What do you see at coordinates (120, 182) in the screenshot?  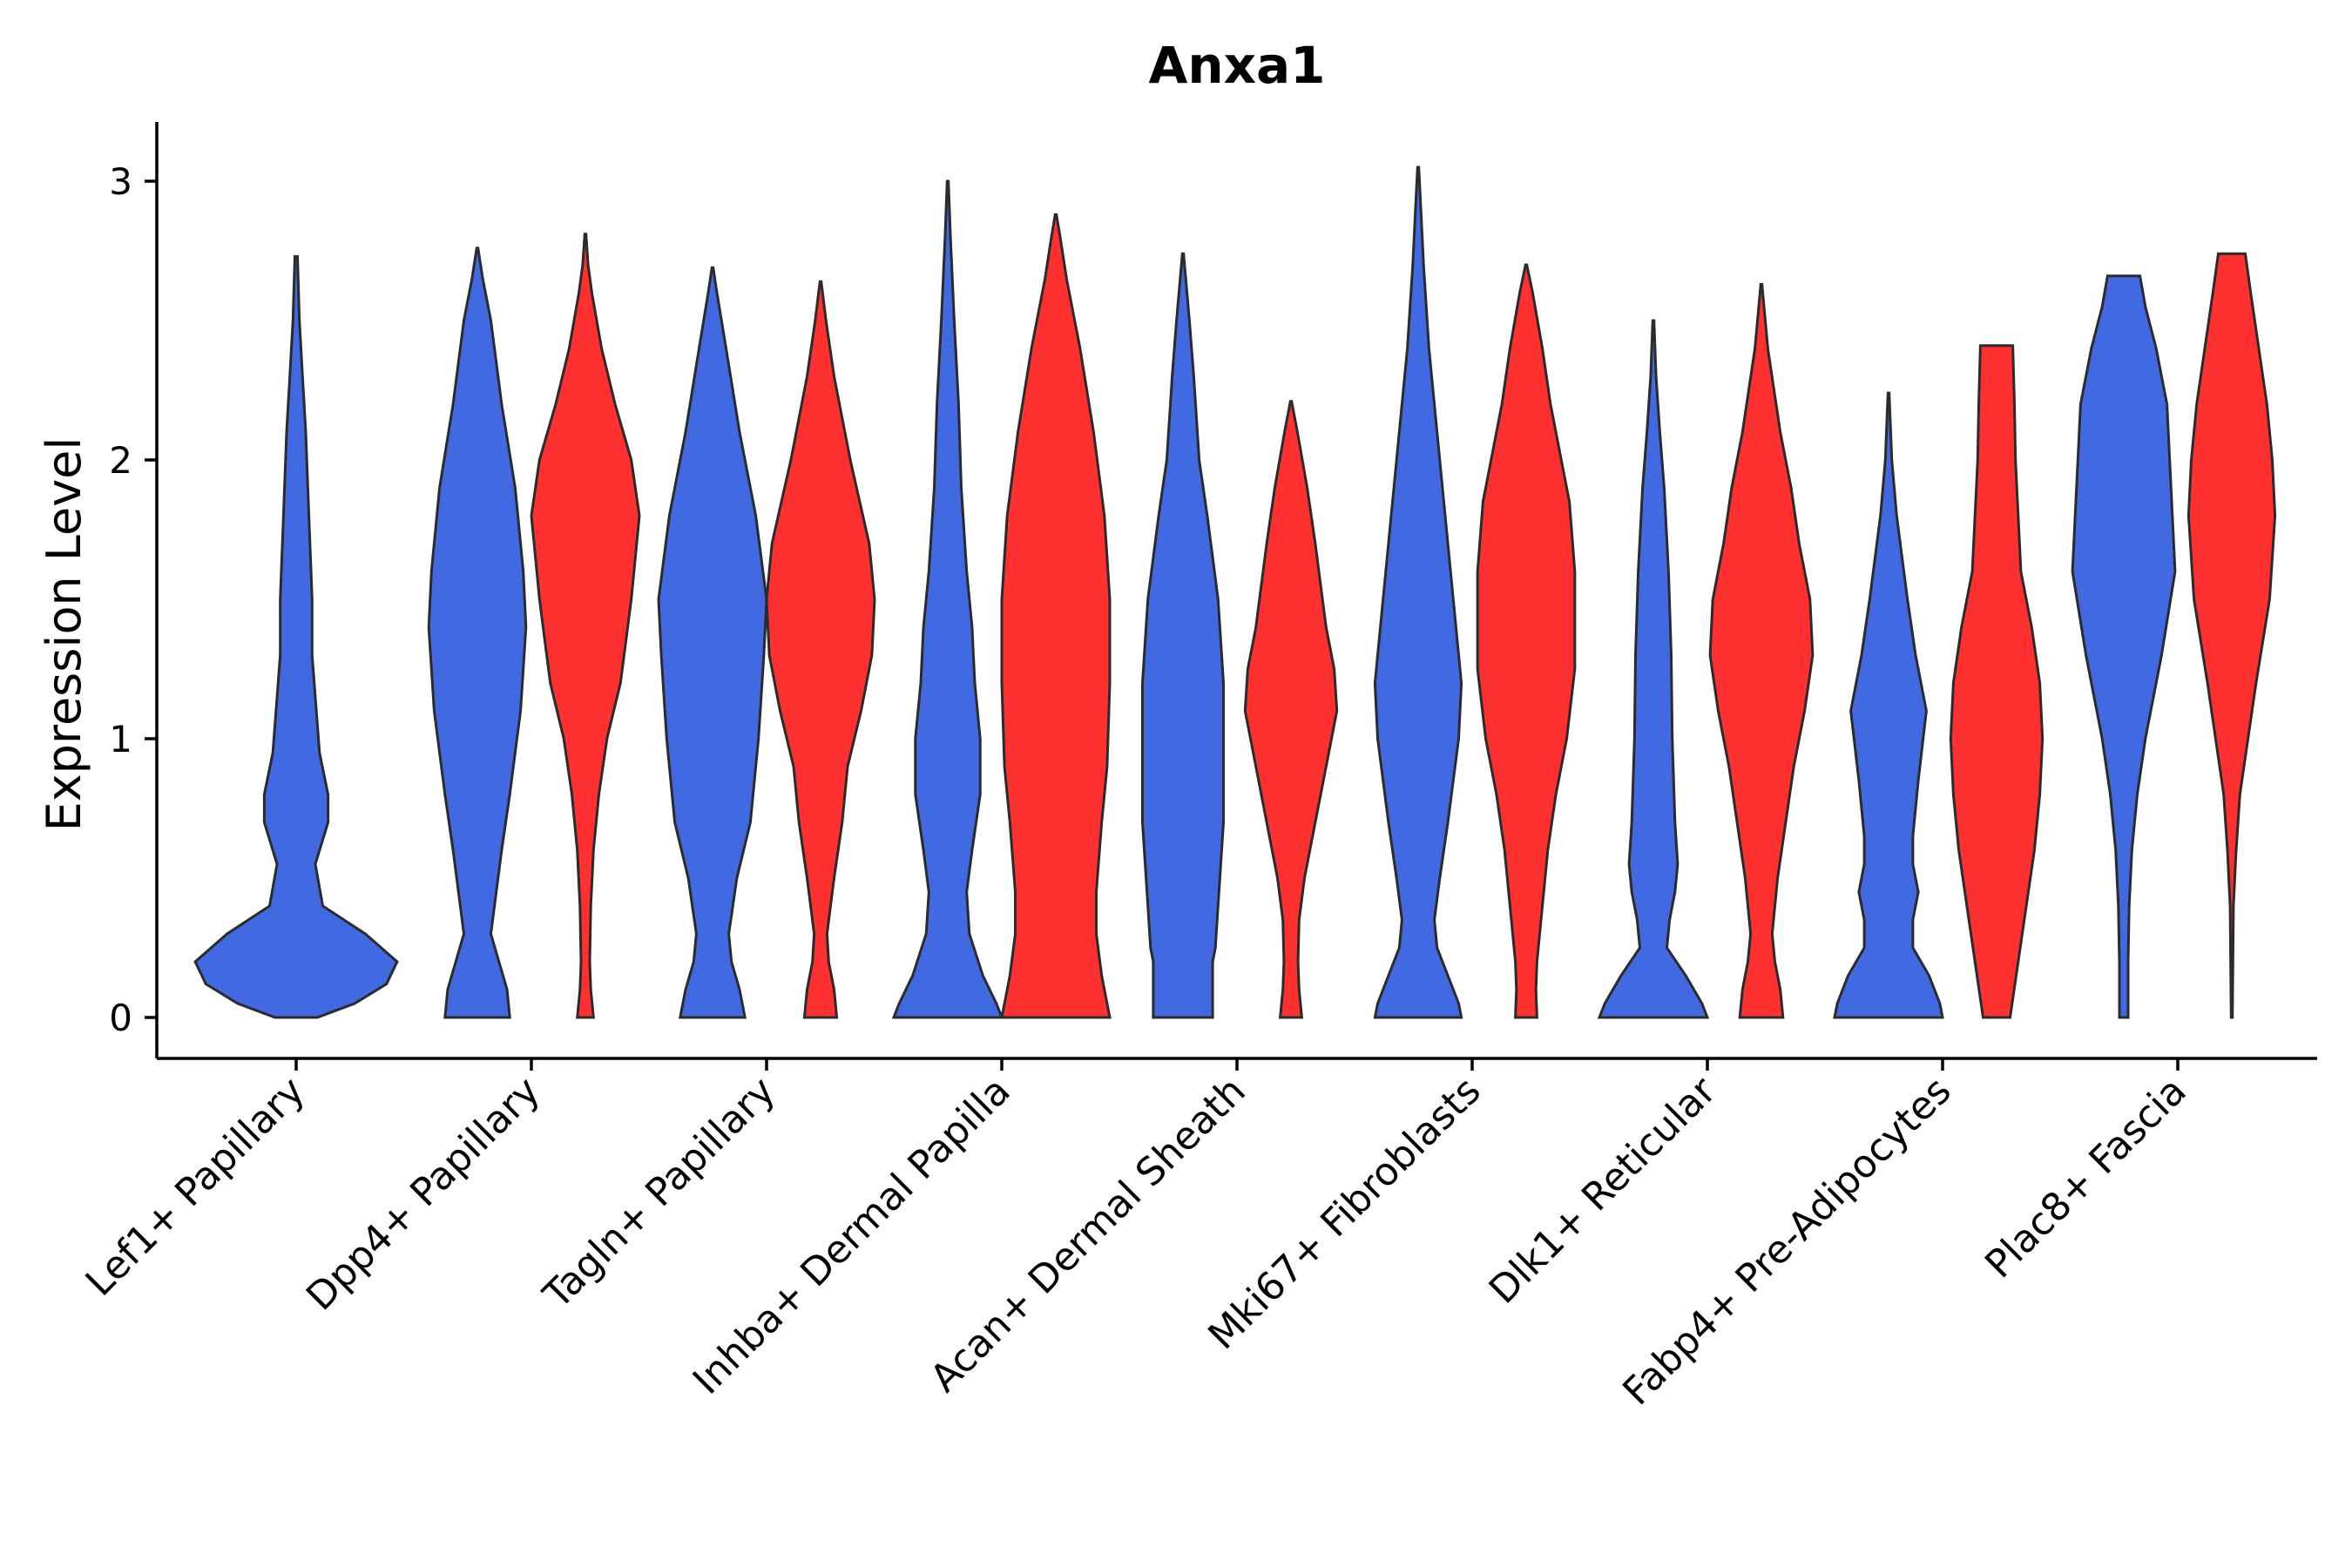 I see `y-tick-label: 3` at bounding box center [120, 182].